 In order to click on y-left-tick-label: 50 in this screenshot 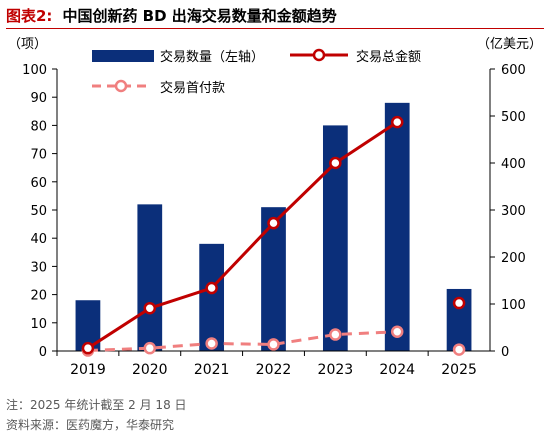, I will do `click(38, 211)`.